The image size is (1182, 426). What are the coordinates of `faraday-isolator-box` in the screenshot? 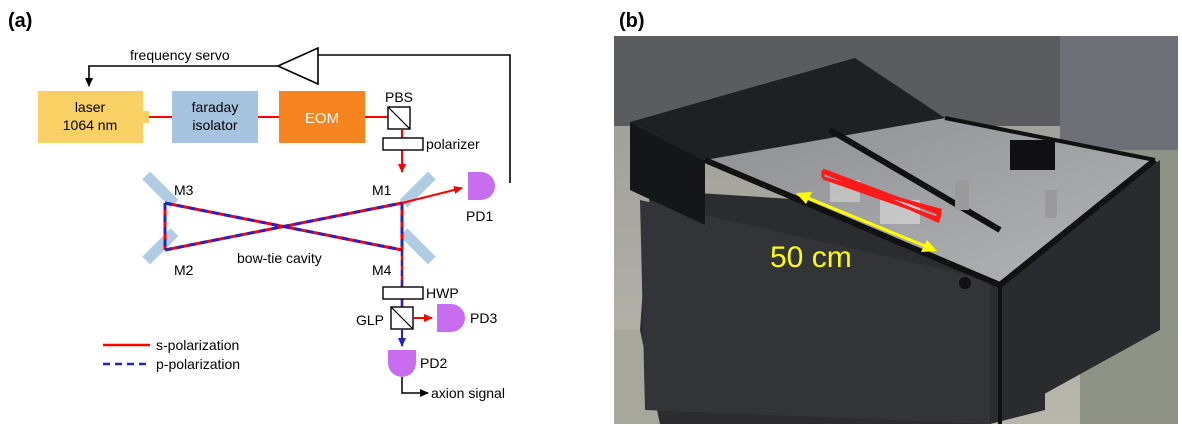 It's located at (215, 117).